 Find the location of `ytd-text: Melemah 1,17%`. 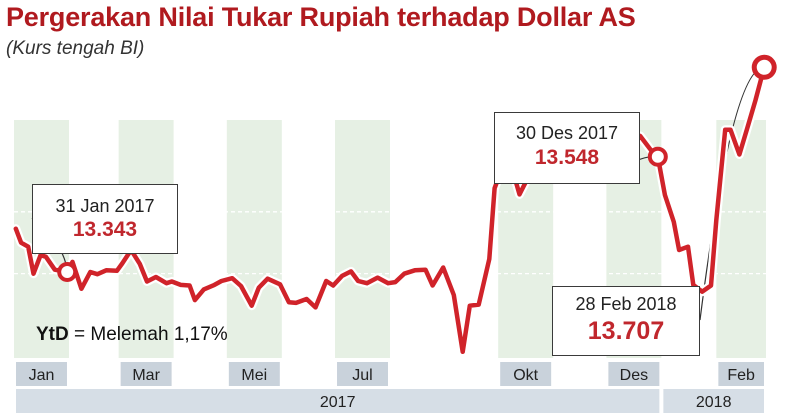

ytd-text: Melemah 1,17% is located at coordinates (159, 334).